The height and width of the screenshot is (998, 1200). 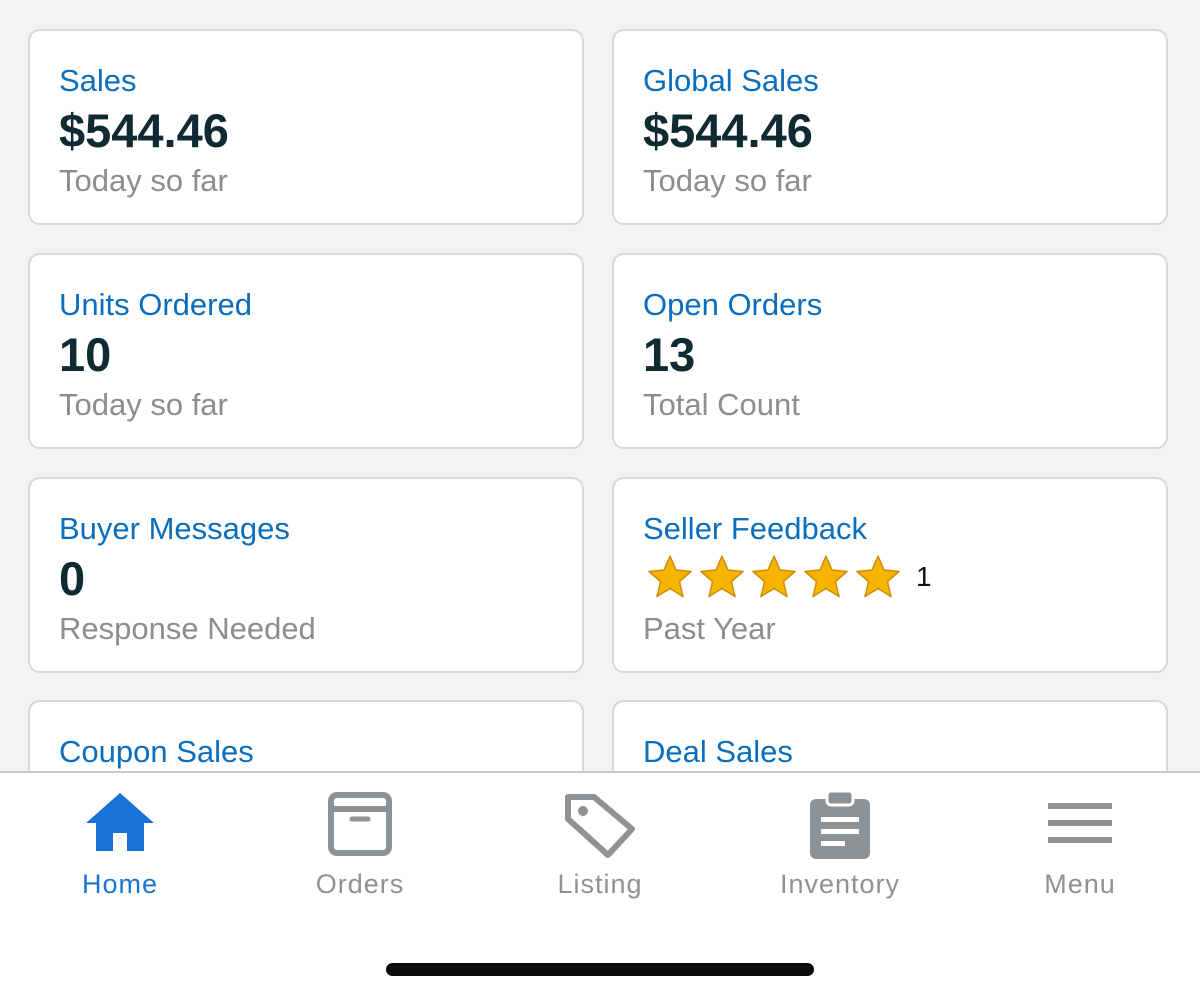 What do you see at coordinates (890, 351) in the screenshot?
I see `open-orders-card: Open Orders 13 Total Count` at bounding box center [890, 351].